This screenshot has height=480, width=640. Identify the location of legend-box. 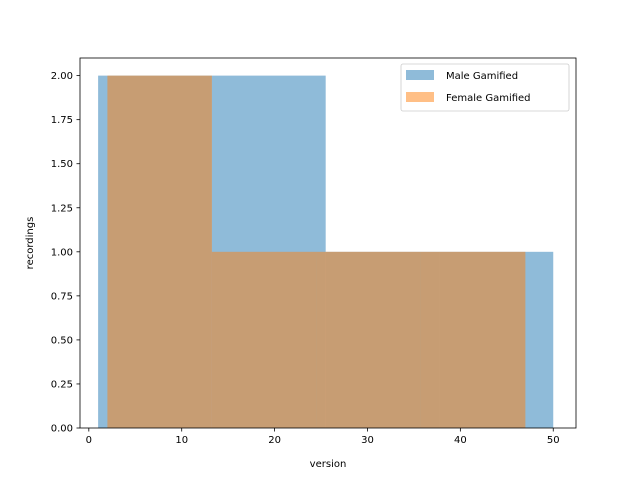
(485, 87).